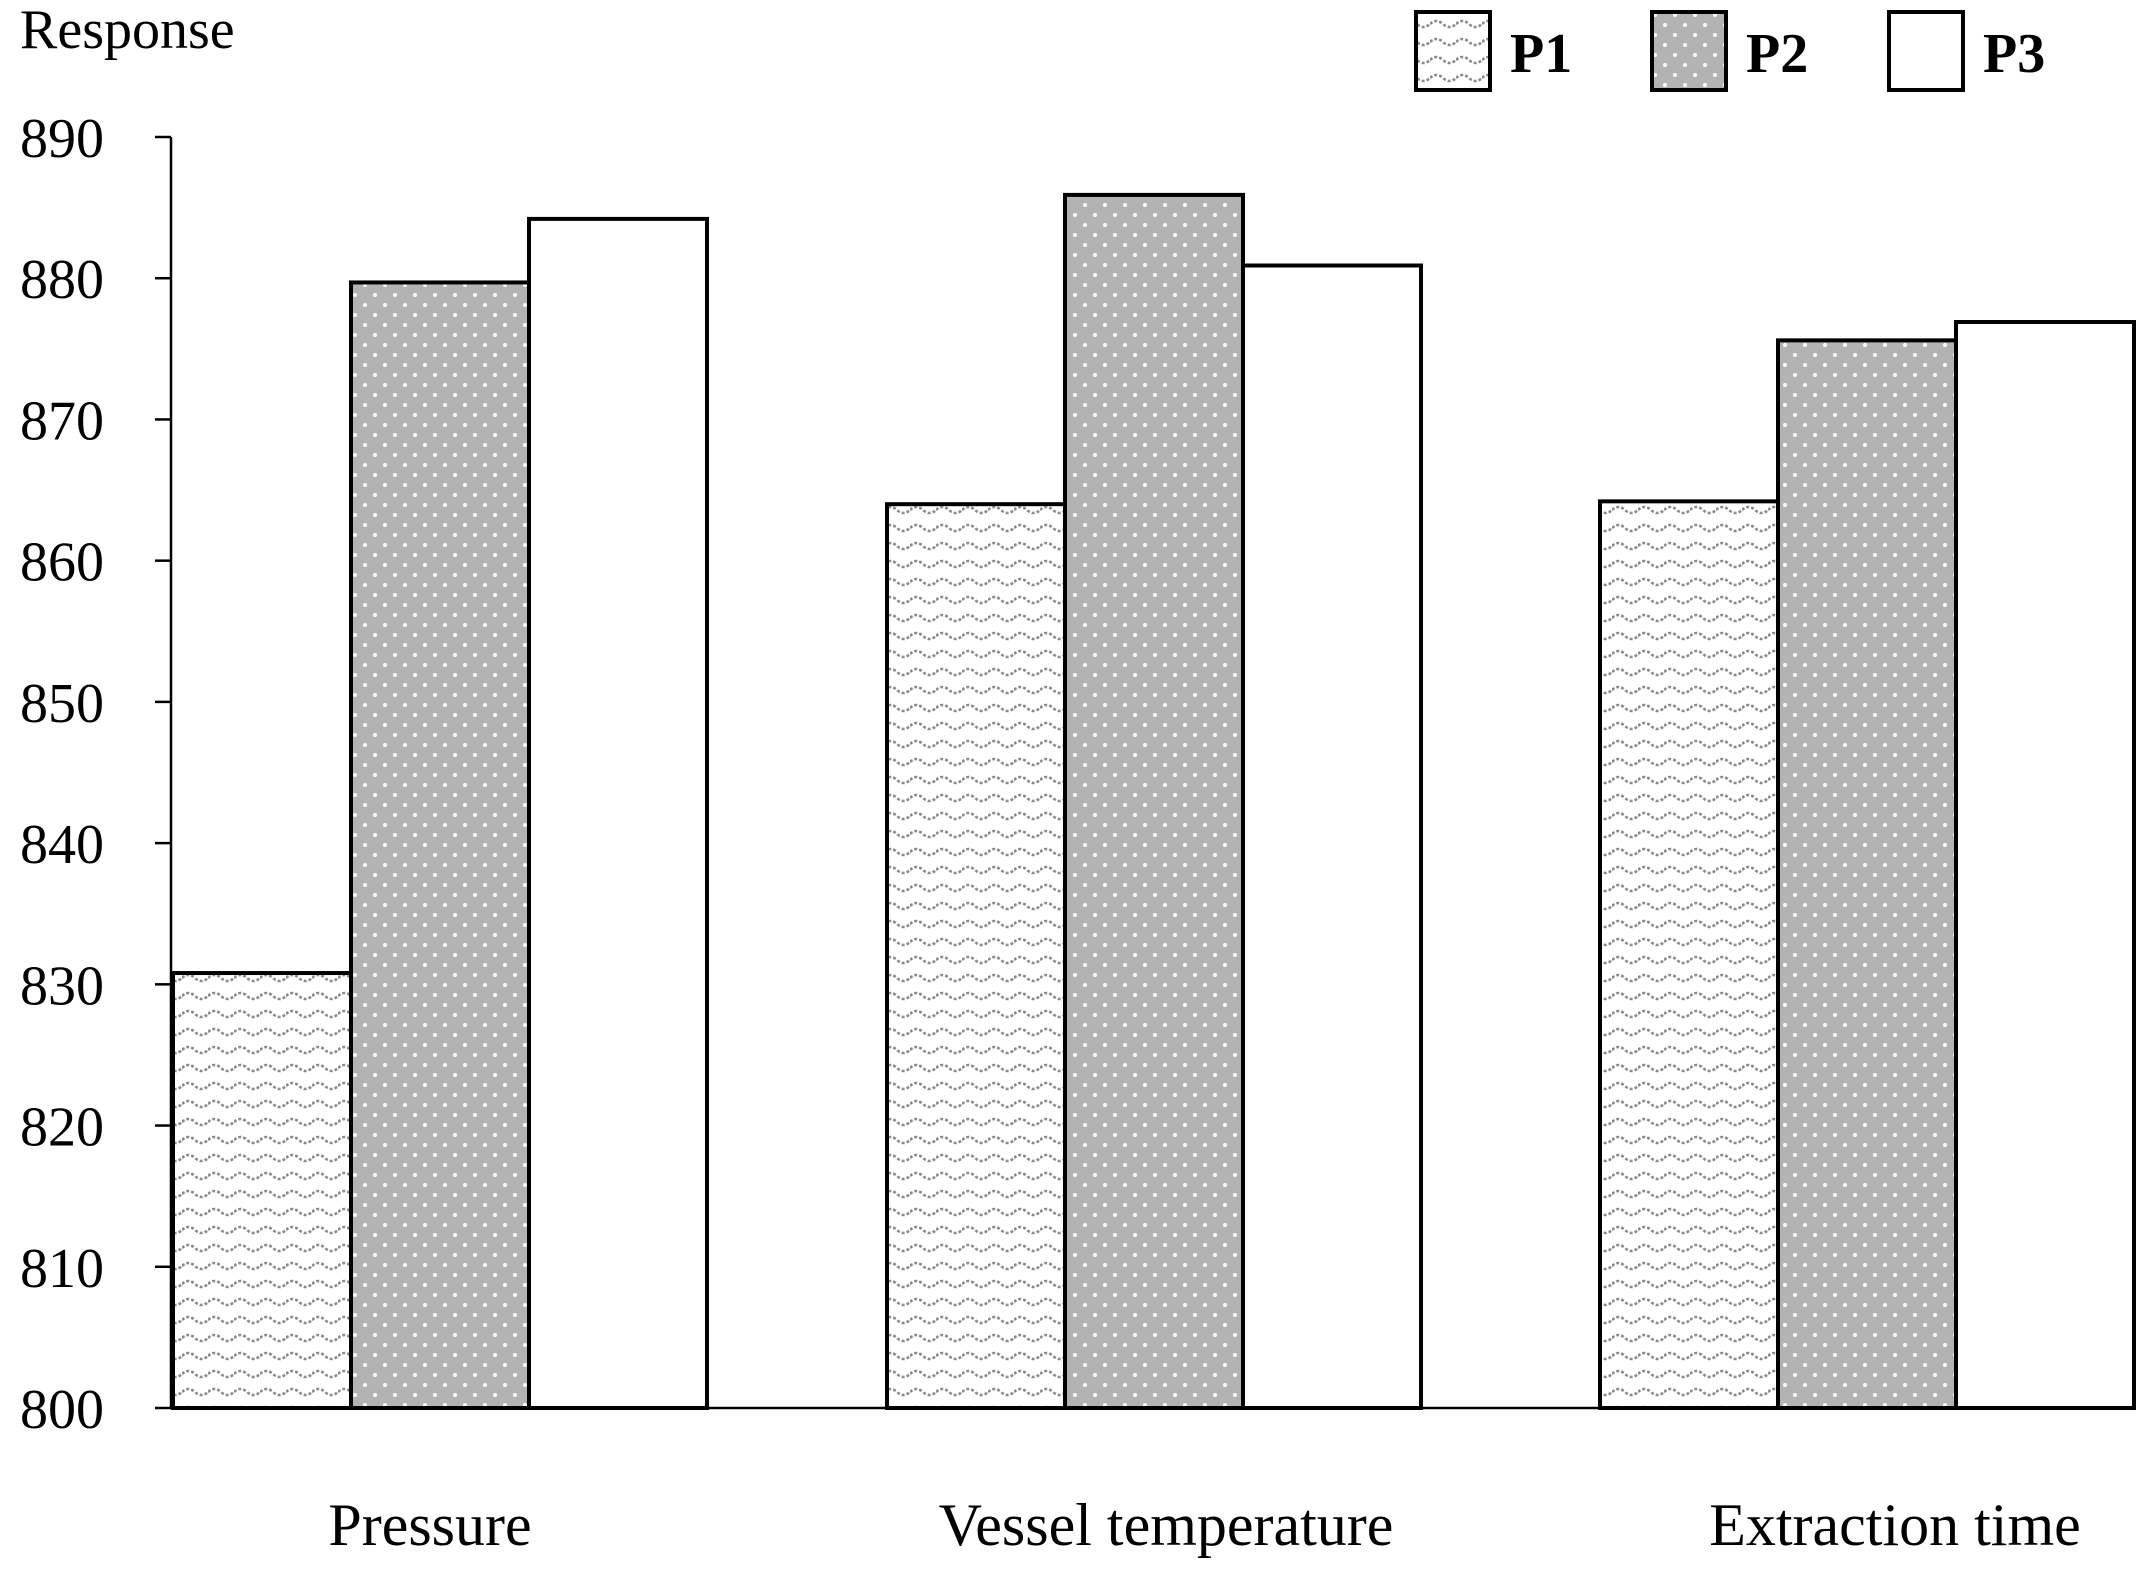 Image resolution: width=2140 pixels, height=1571 pixels. Describe the element at coordinates (976, 956) in the screenshot. I see `bar-p1-vessel-temperature` at that location.